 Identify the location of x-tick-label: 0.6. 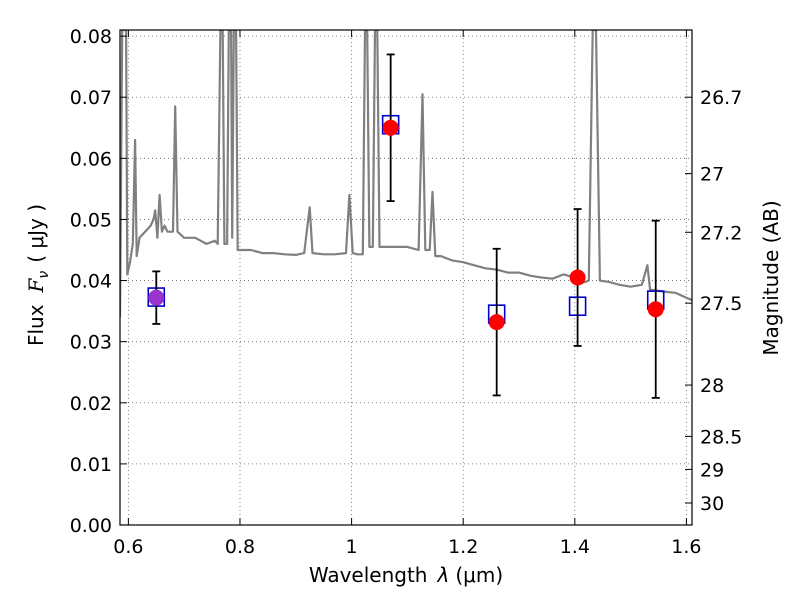
(128, 547).